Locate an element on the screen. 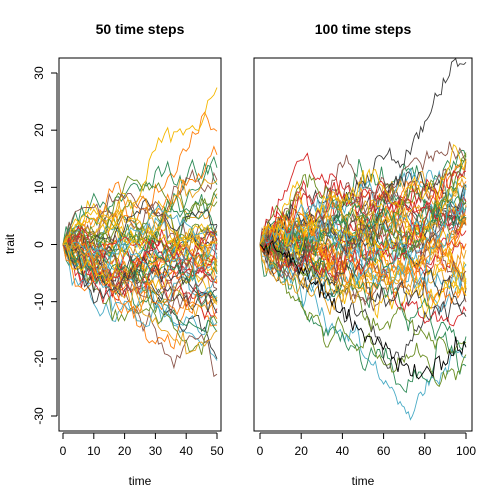 This screenshot has width=504, height=504. x-tick-label: 80 is located at coordinates (425, 451).